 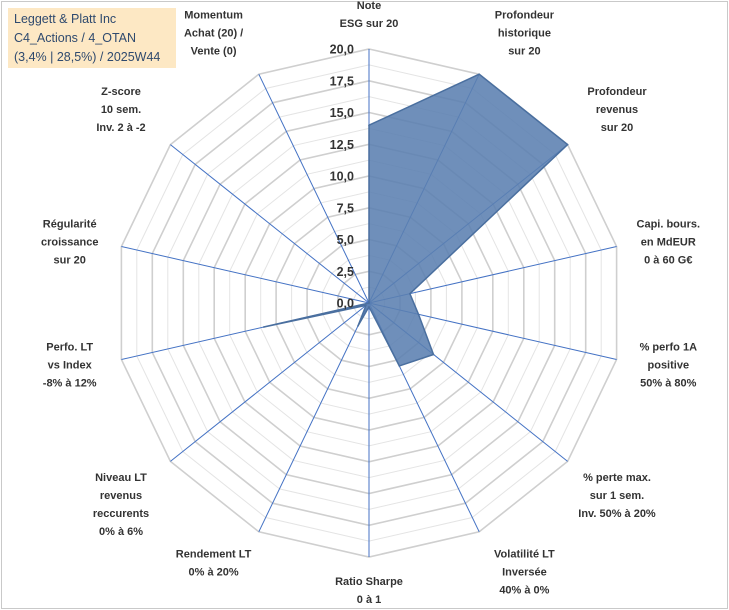 I want to click on axis-label: Capi. bours. en MdEUR 0 à 60 G€, so click(x=669, y=243).